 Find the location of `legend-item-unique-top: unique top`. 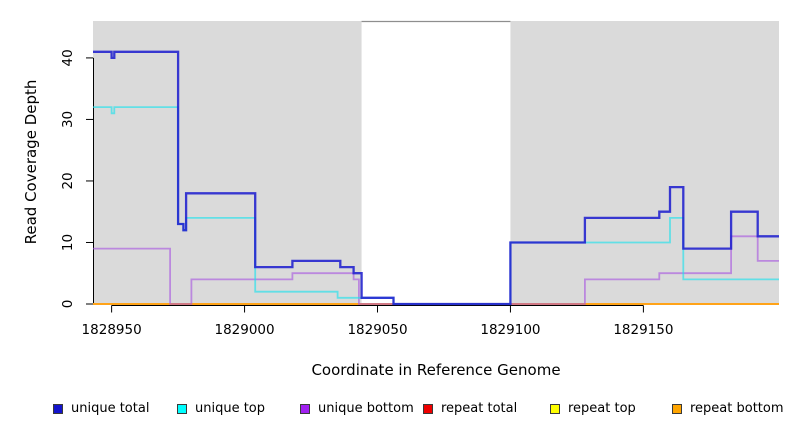

legend-item-unique-top: unique top is located at coordinates (221, 409).